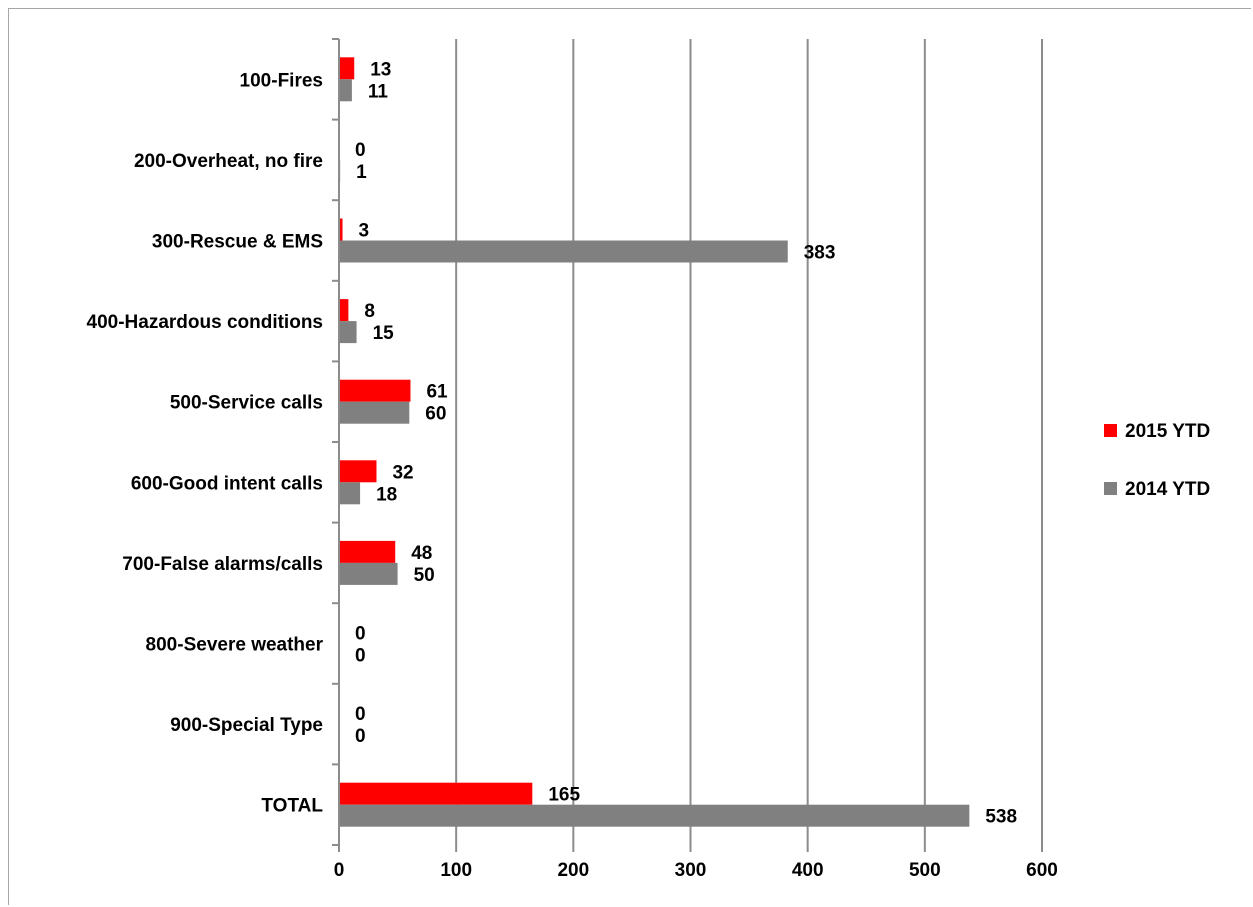  What do you see at coordinates (925, 870) in the screenshot?
I see `x-tick-label: 500` at bounding box center [925, 870].